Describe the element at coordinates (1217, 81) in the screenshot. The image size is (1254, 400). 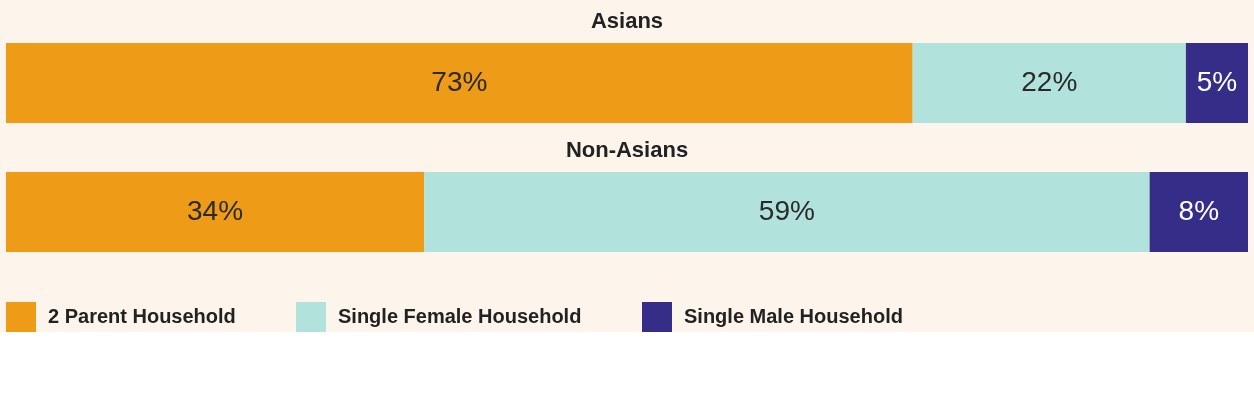
I see `data-label: 5%` at that location.